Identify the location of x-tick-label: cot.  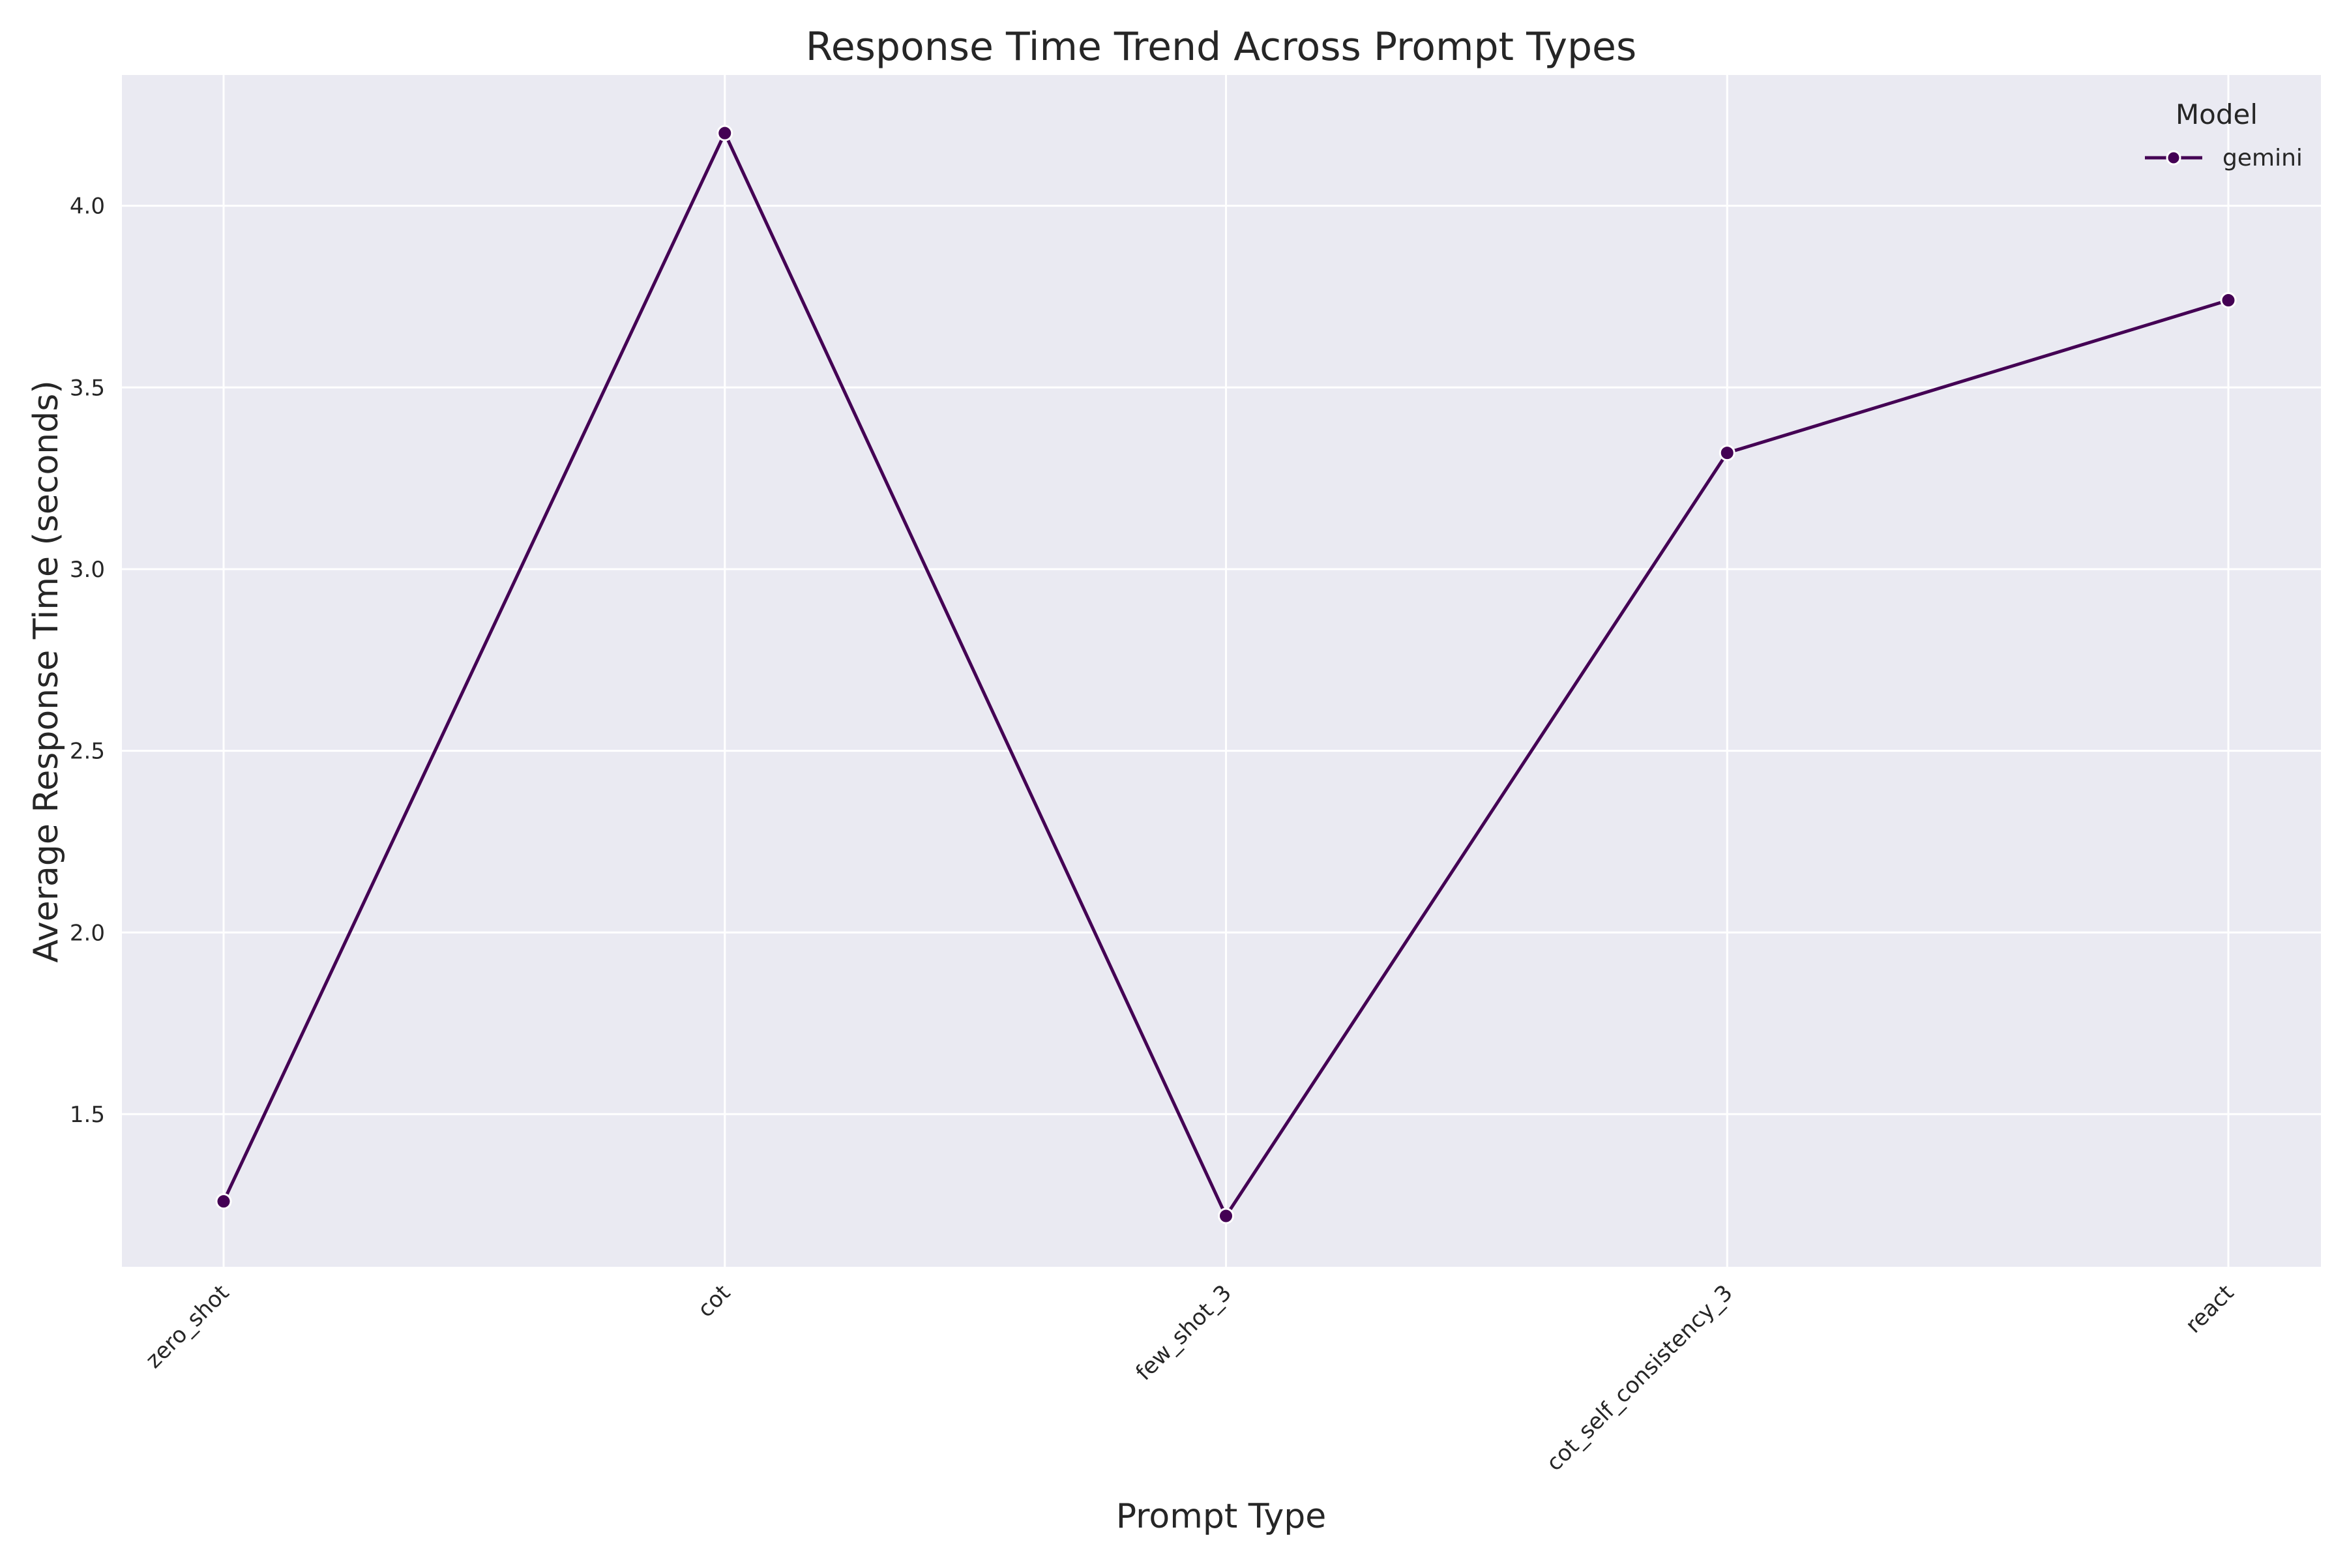
(713, 1302).